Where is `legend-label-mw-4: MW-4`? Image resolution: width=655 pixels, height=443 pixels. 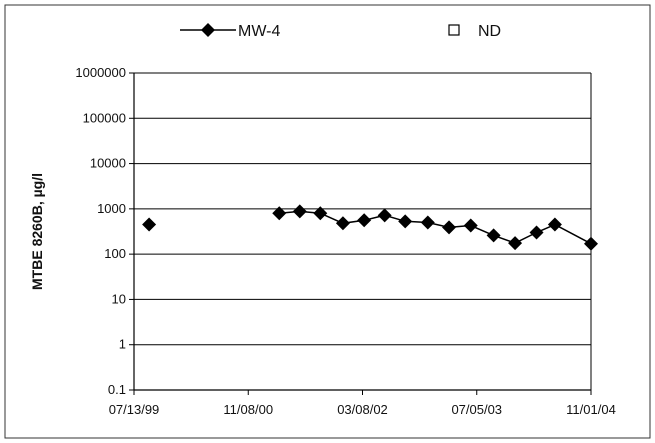
legend-label-mw-4: MW-4 is located at coordinates (259, 31).